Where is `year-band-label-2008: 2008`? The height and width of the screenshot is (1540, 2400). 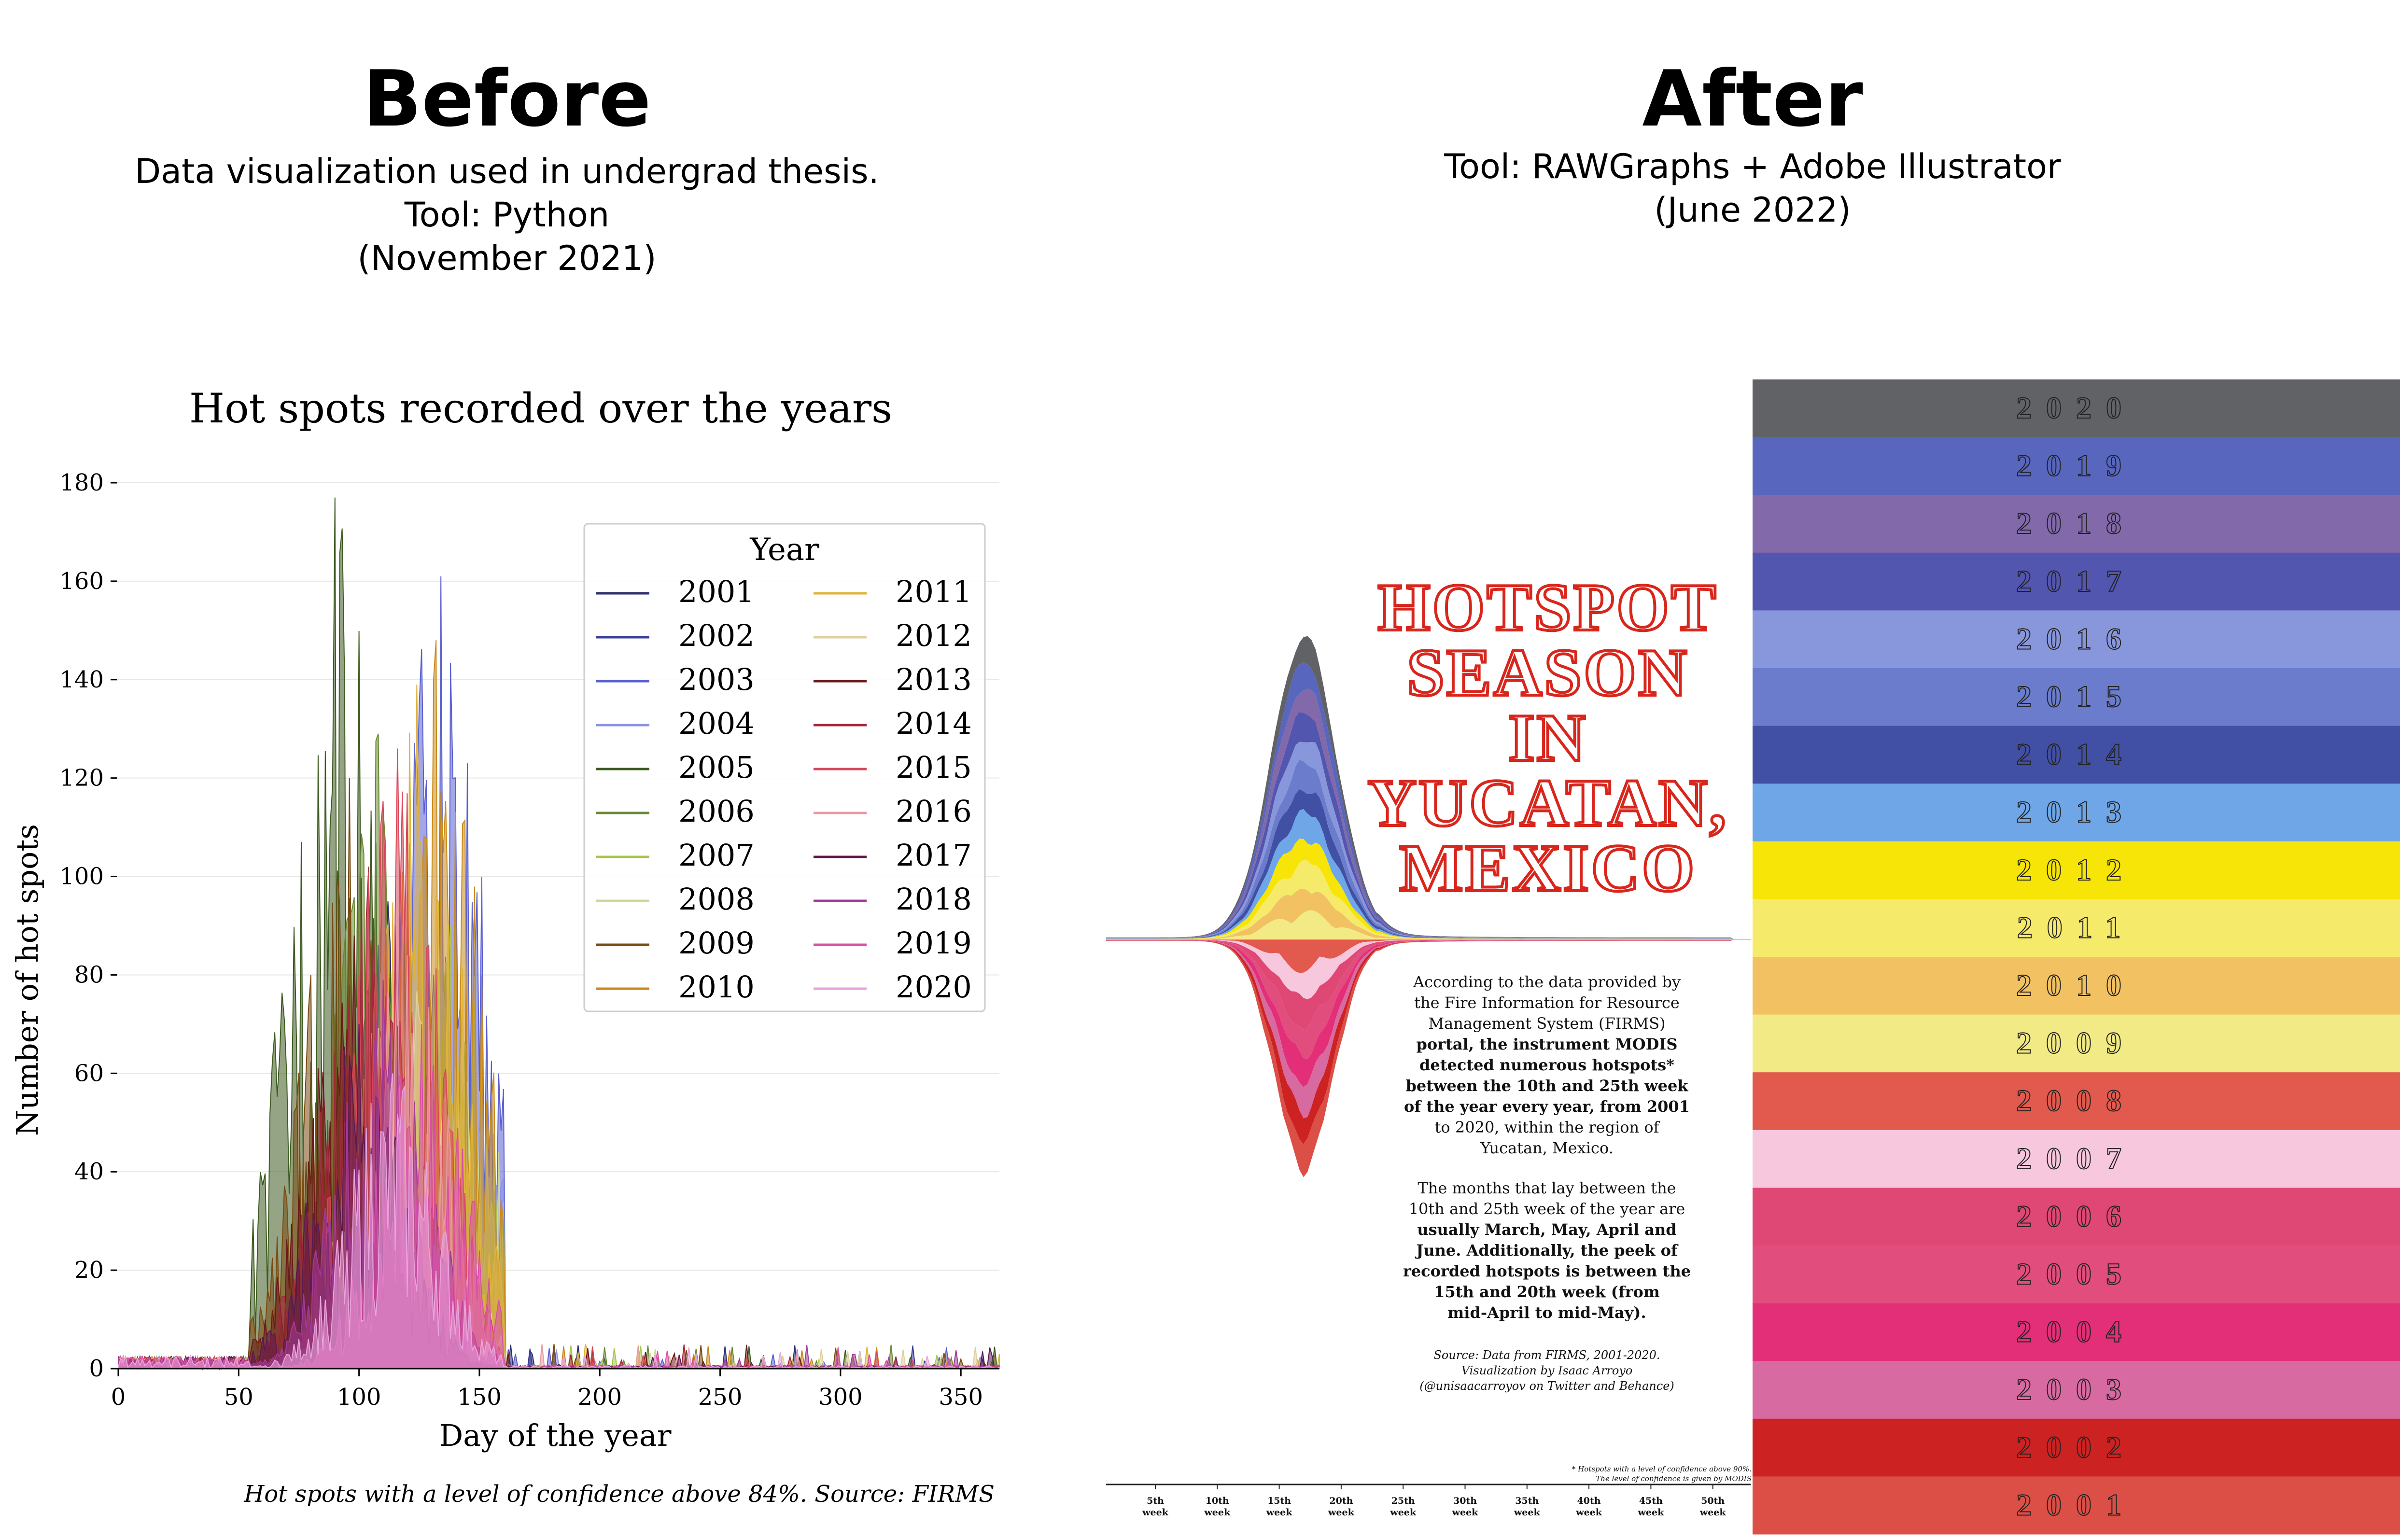
year-band-label-2008: 2008 is located at coordinates (2076, 1101).